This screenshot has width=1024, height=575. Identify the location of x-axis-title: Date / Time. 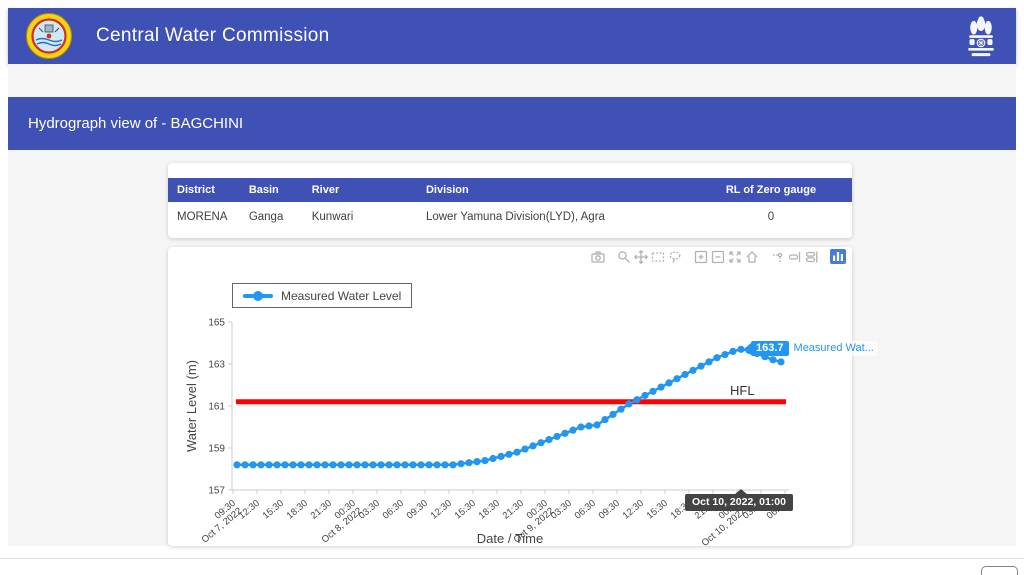
(510, 538).